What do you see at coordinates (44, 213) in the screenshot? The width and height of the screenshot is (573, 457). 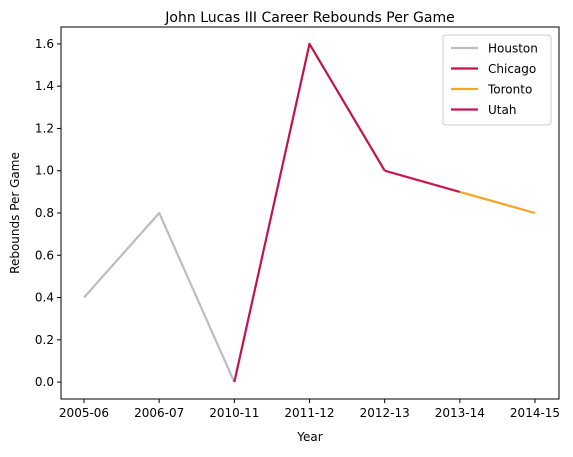 I see `y-tick-label: 0.8` at bounding box center [44, 213].